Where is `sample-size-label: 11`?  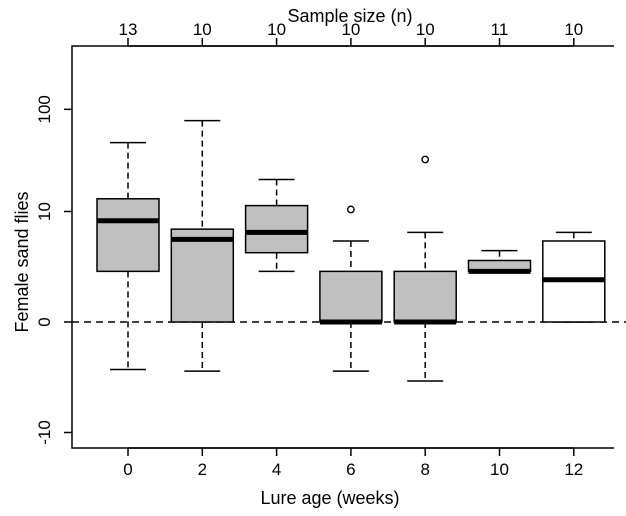
sample-size-label: 11 is located at coordinates (500, 29).